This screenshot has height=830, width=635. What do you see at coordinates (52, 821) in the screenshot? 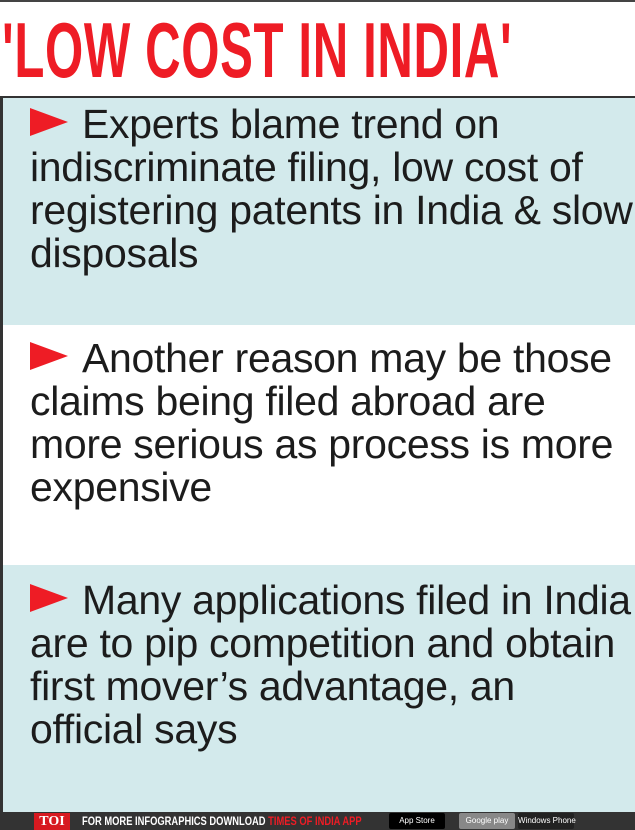
I see `toi-logo: TOI` at bounding box center [52, 821].